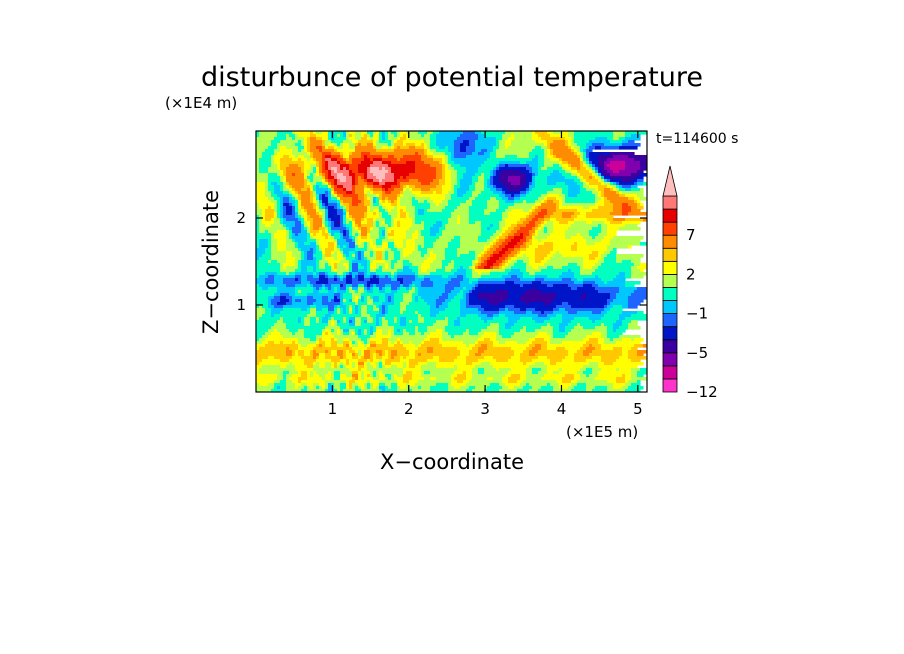 This screenshot has height=654, width=904. What do you see at coordinates (697, 353) in the screenshot?
I see `colorbar-label: −5` at bounding box center [697, 353].